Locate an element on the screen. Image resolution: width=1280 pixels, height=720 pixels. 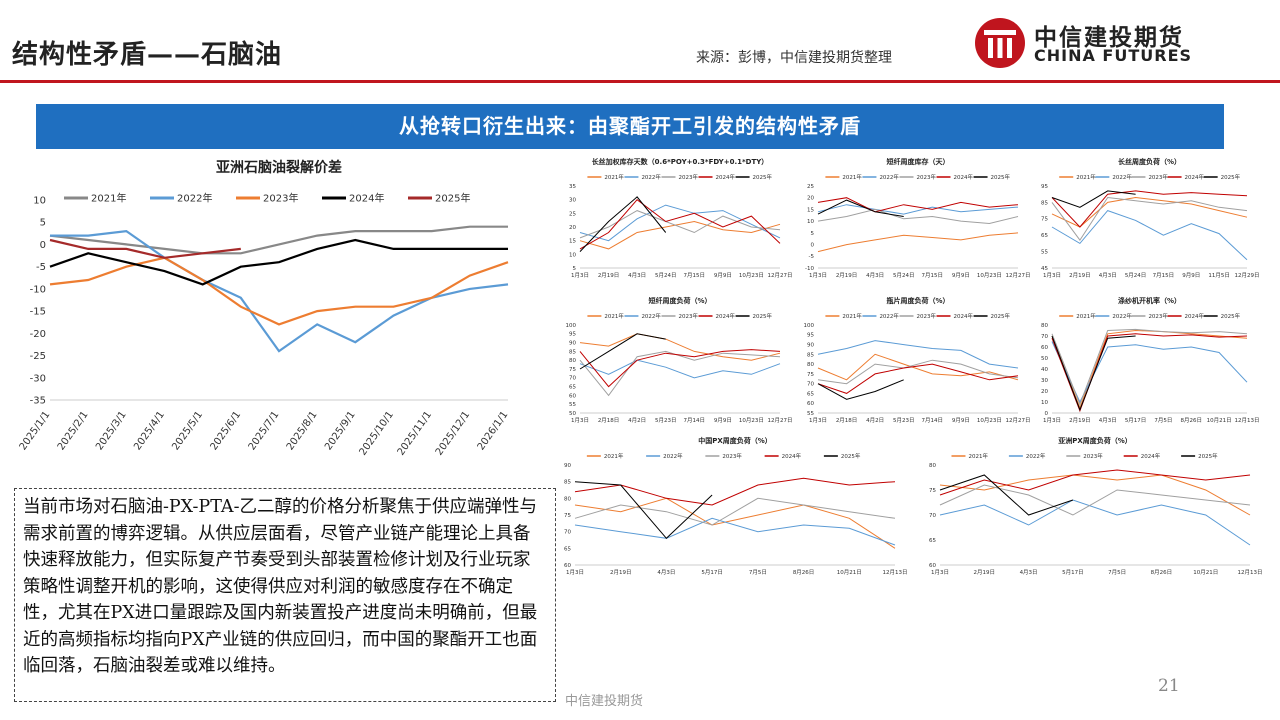
x-tick-label: 12月13日 is located at coordinates (1247, 420).